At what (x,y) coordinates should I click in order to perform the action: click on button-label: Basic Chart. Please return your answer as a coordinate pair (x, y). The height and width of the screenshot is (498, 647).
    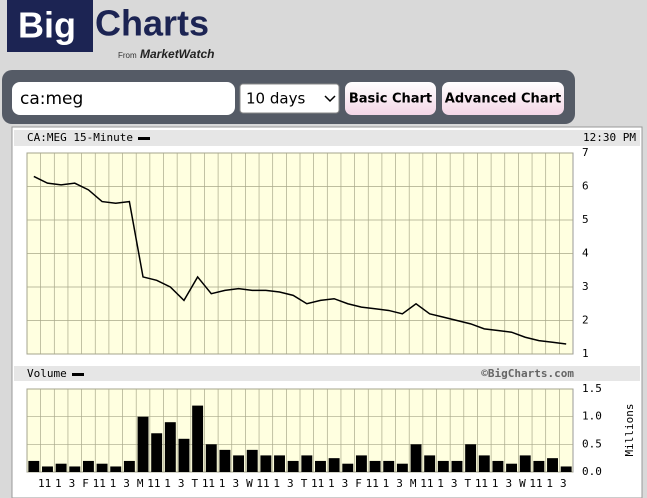
    Looking at the image, I should click on (390, 99).